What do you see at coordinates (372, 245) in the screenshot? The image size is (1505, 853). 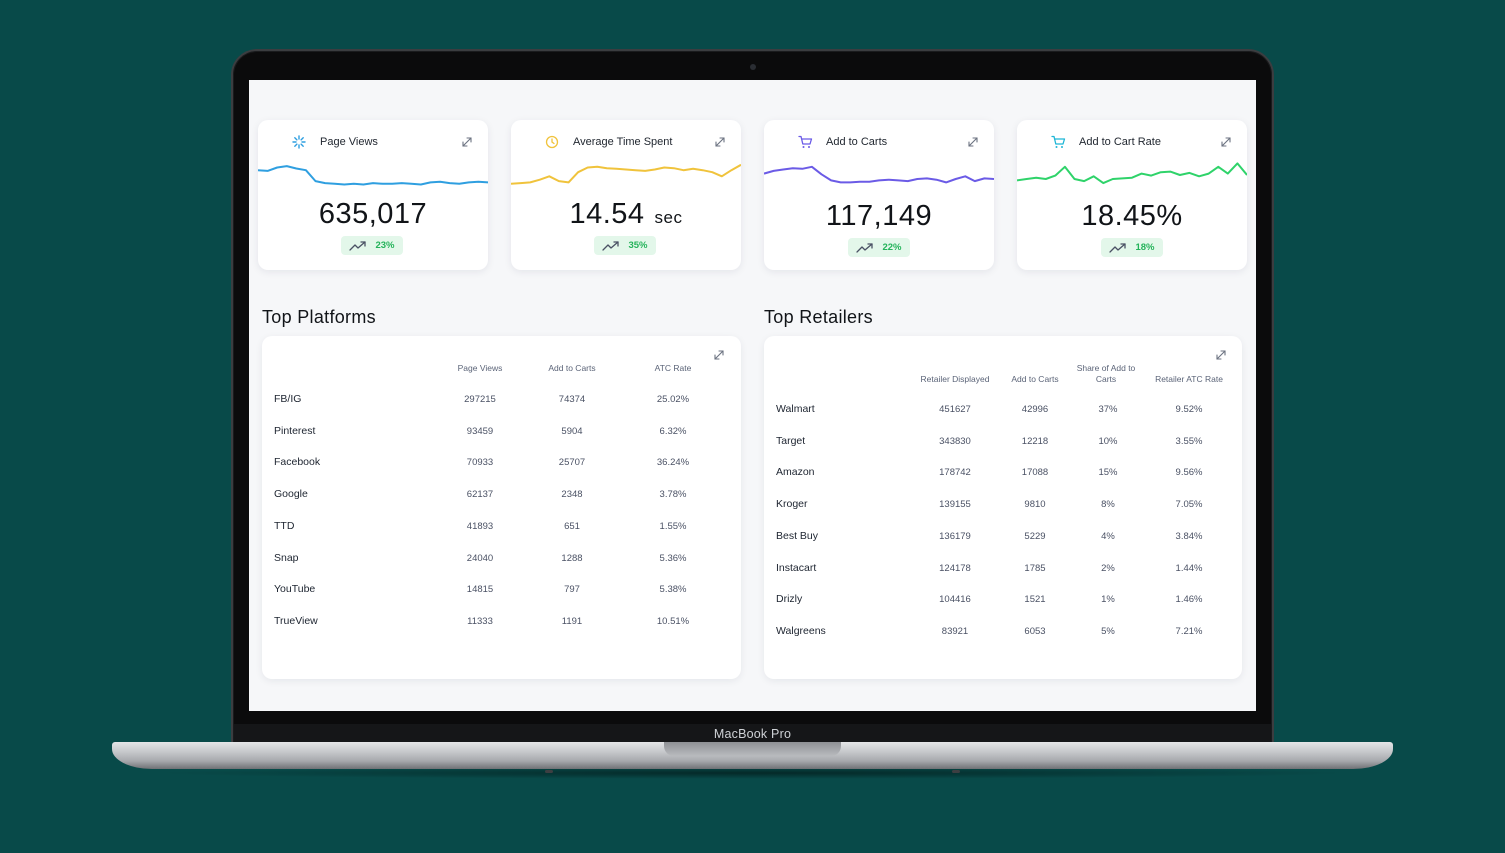 I see `trend-badge: 23%` at bounding box center [372, 245].